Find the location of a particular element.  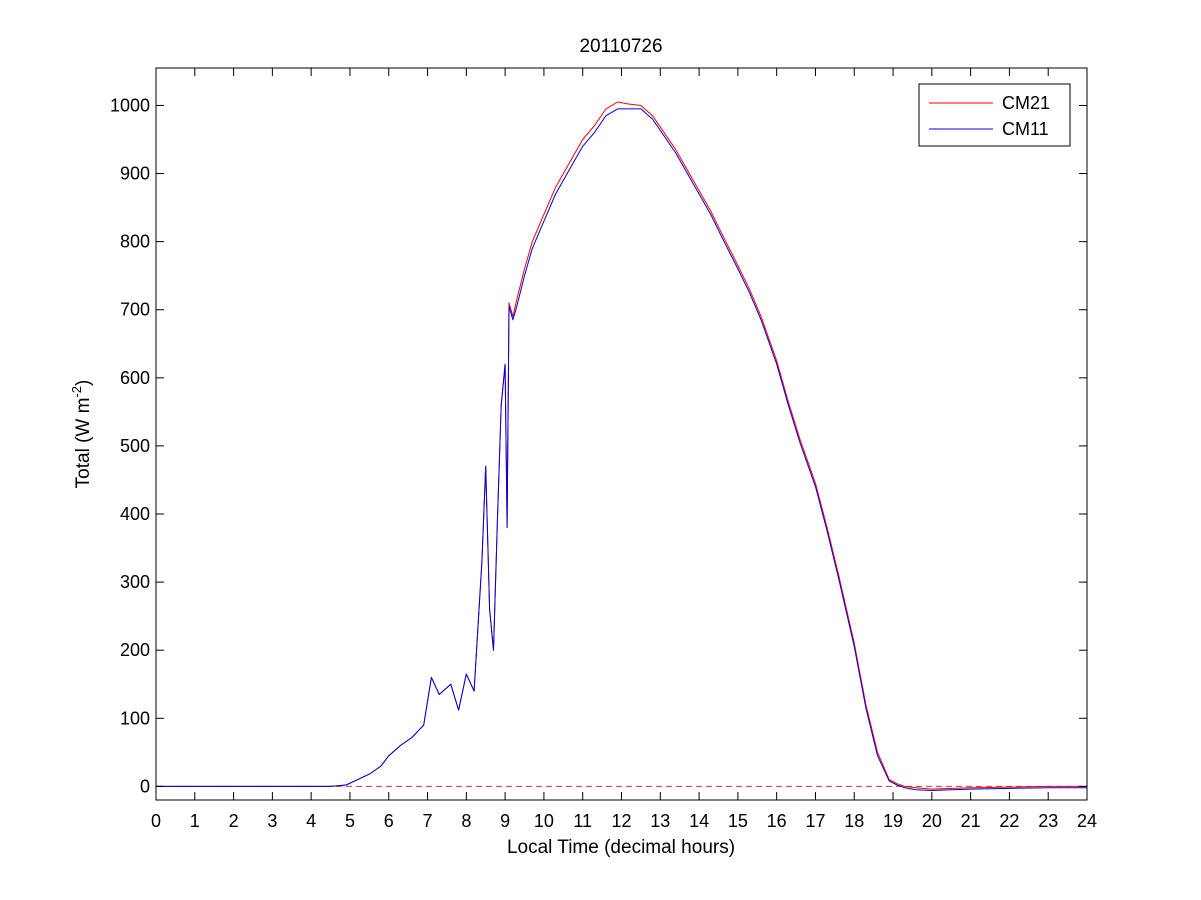

x-tick-label: 17 is located at coordinates (815, 821).